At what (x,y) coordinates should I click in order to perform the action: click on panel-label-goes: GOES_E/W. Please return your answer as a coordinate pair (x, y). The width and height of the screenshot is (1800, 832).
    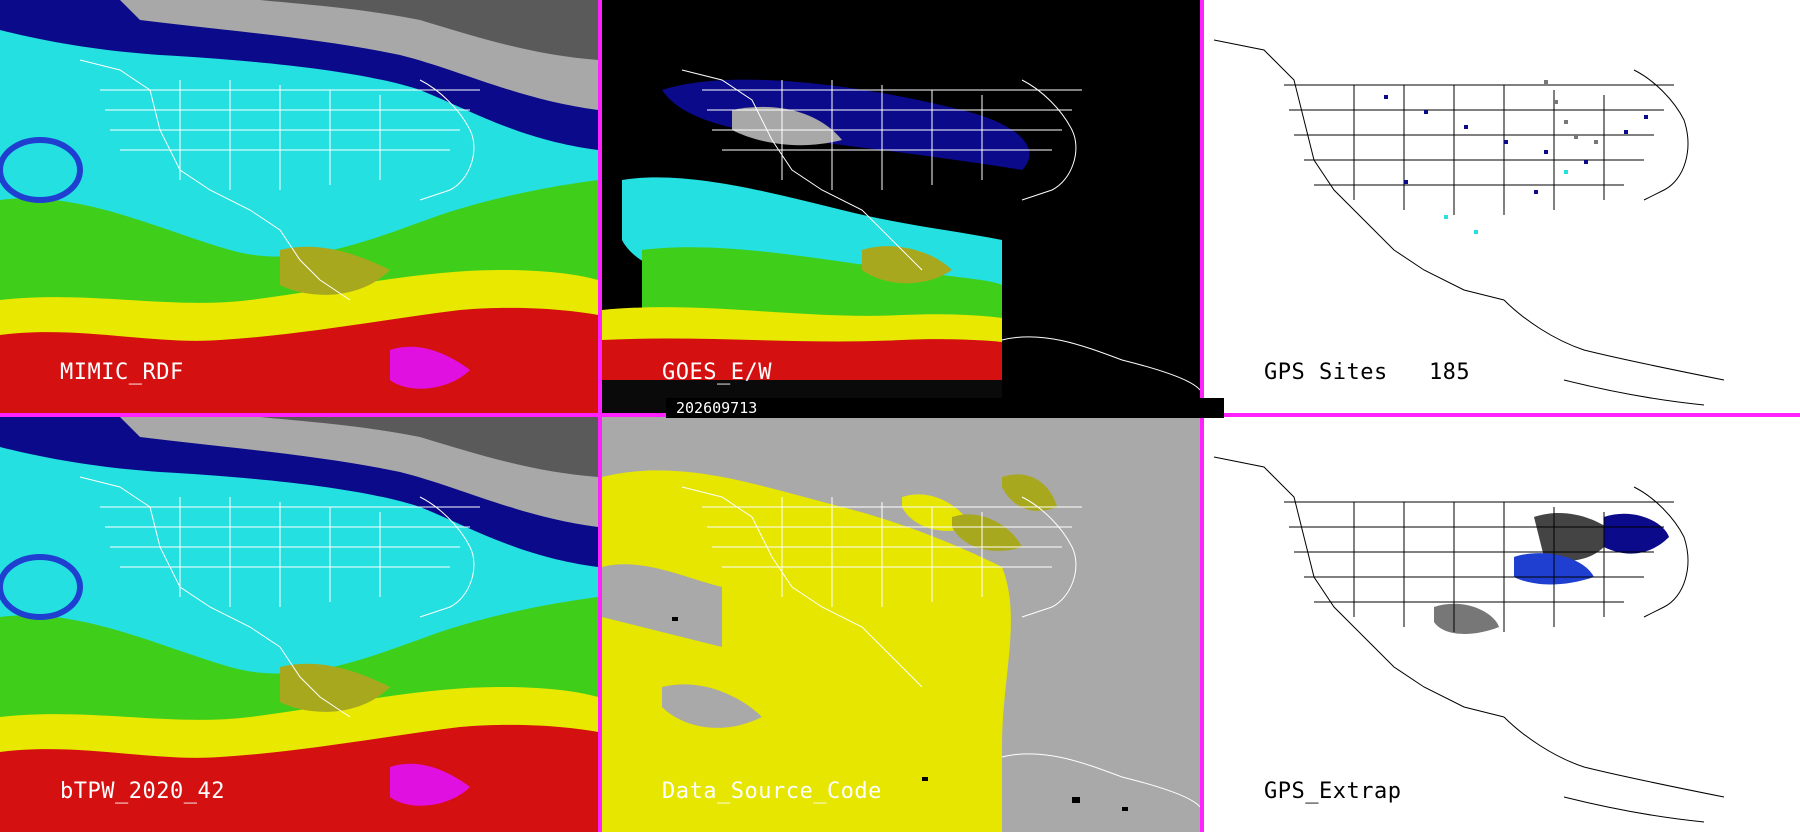
    Looking at the image, I should click on (717, 372).